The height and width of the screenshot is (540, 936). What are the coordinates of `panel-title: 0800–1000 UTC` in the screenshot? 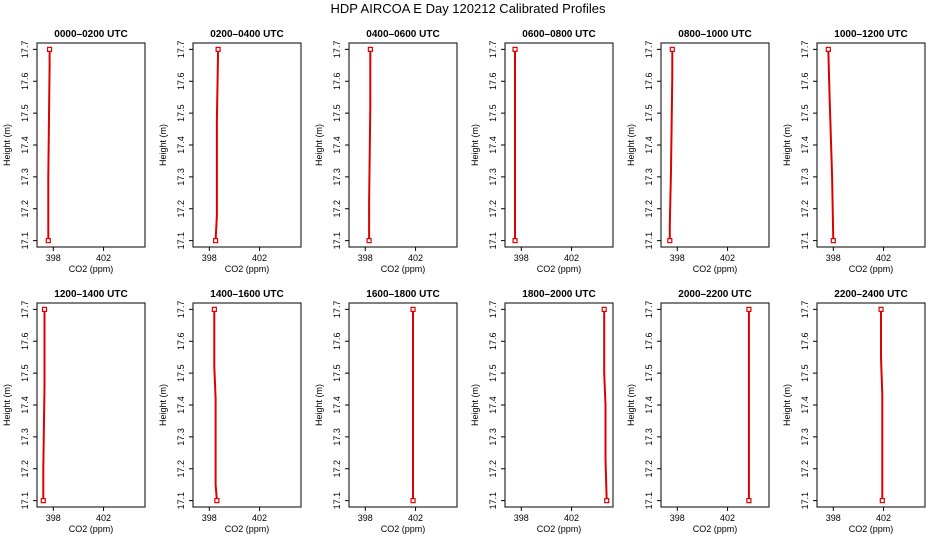 It's located at (714, 34).